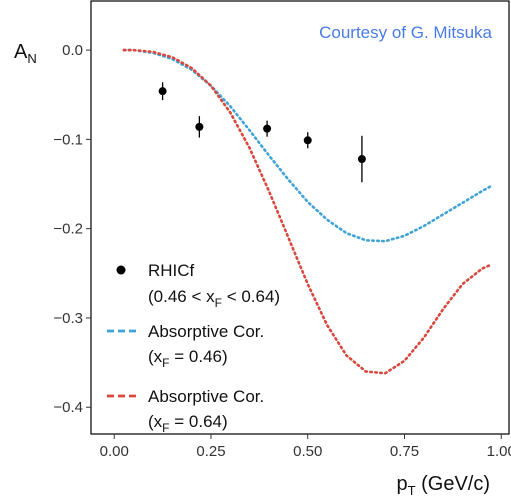 The width and height of the screenshot is (511, 501). What do you see at coordinates (206, 396) in the screenshot?
I see `legend-label-cor-064: Absorptive Cor.` at bounding box center [206, 396].